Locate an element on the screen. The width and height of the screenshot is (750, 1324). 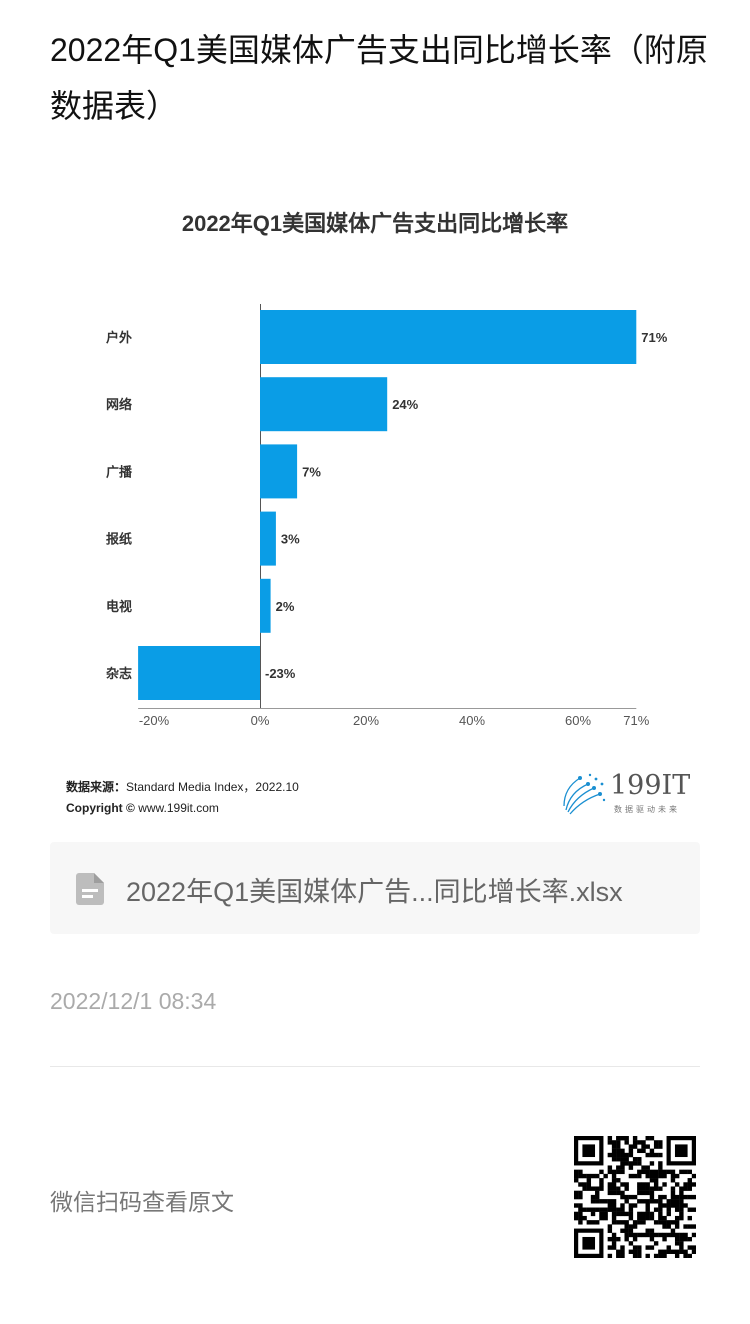
data-label: 2% is located at coordinates (285, 606).